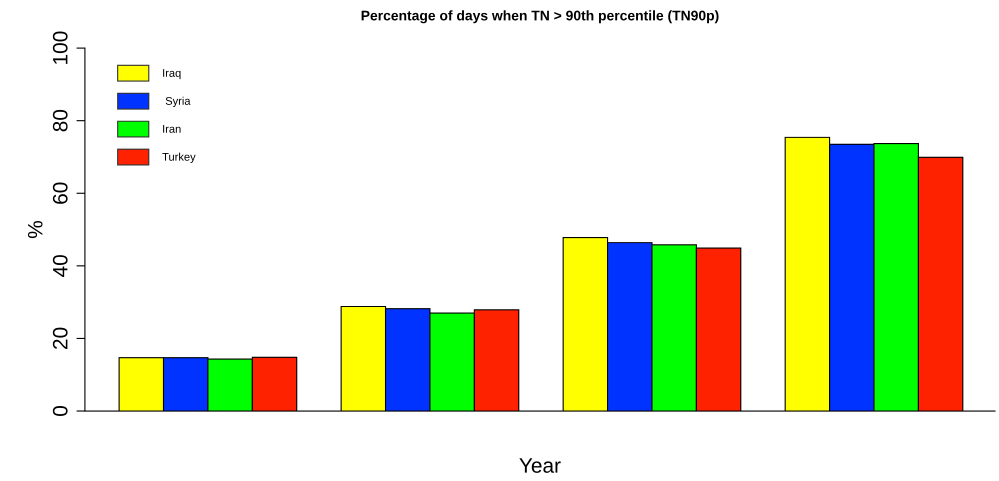 The height and width of the screenshot is (481, 999). I want to click on chart-title: Percentage of days when TN > 90th percentile (TN90p), so click(540, 17).